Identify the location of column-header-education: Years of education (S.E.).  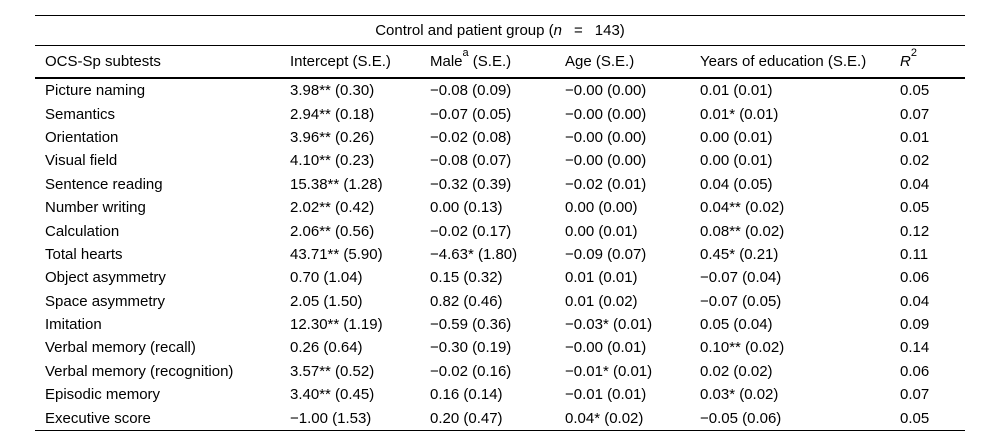
(783, 61).